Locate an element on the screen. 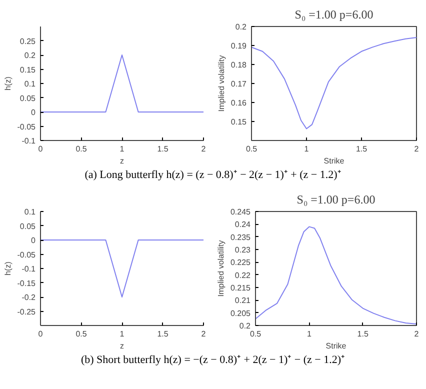 The width and height of the screenshot is (426, 389). line-series is located at coordinates (334, 83).